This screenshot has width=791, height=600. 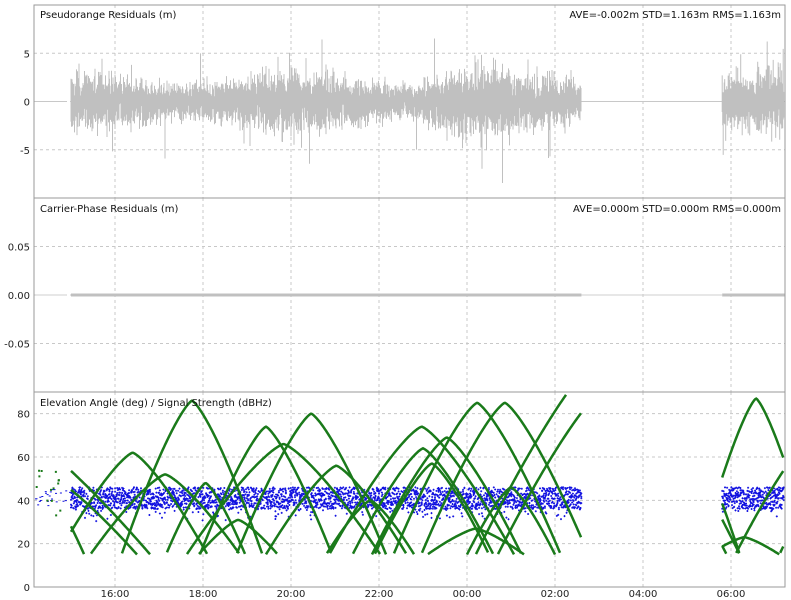 What do you see at coordinates (115, 594) in the screenshot?
I see `x-tick-label: 16:00` at bounding box center [115, 594].